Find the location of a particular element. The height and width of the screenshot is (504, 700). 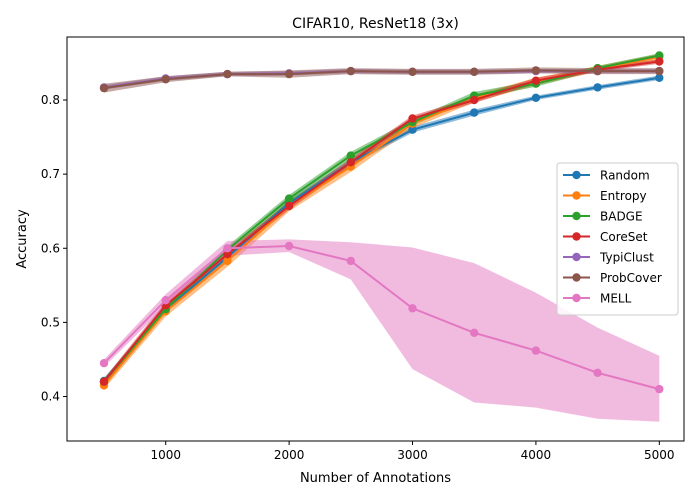

y-tick-label: 0.7 is located at coordinates (50, 174).